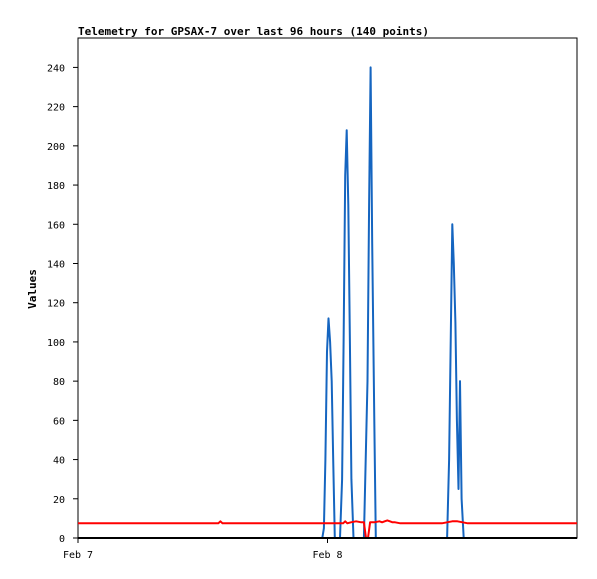  Describe the element at coordinates (78, 555) in the screenshot. I see `x-tick-label: Feb 7` at that location.